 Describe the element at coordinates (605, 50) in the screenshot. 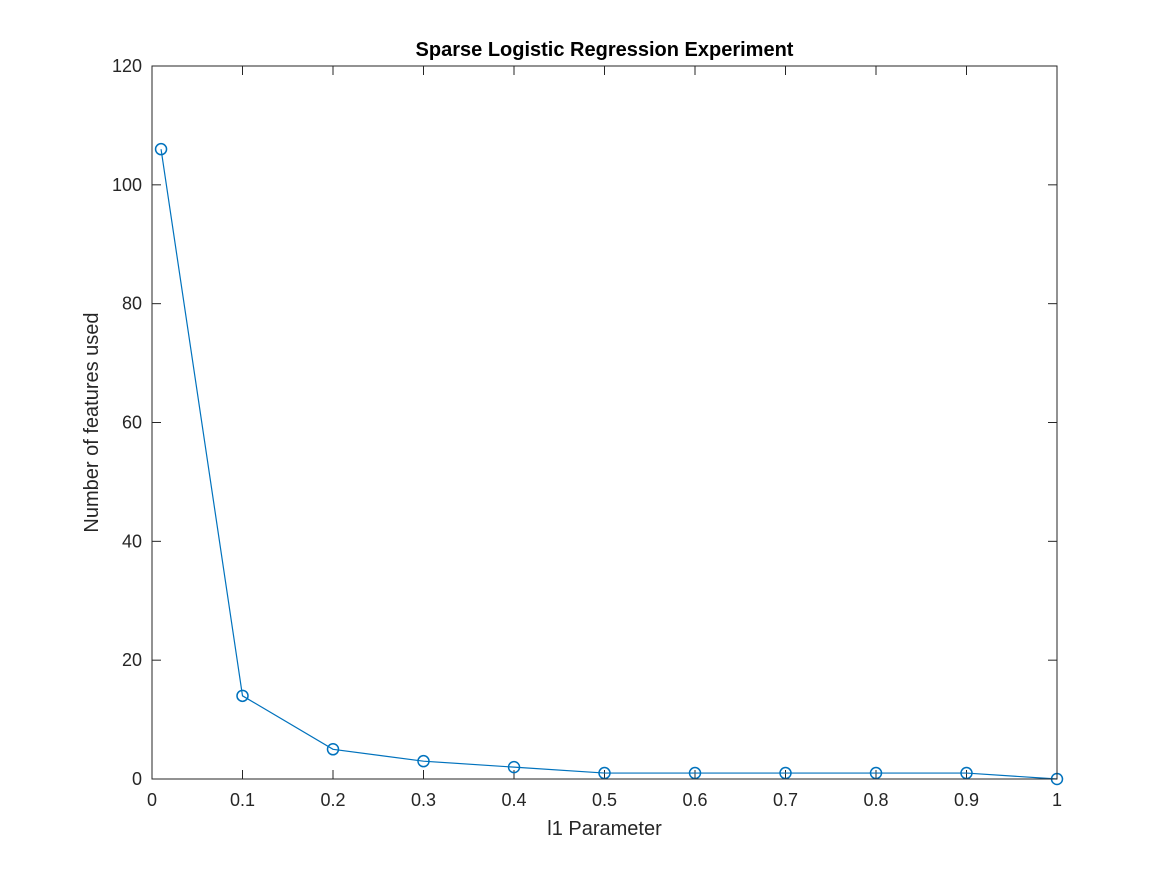

I see `chart-title: Sparse Logistic Regression Experiment` at that location.